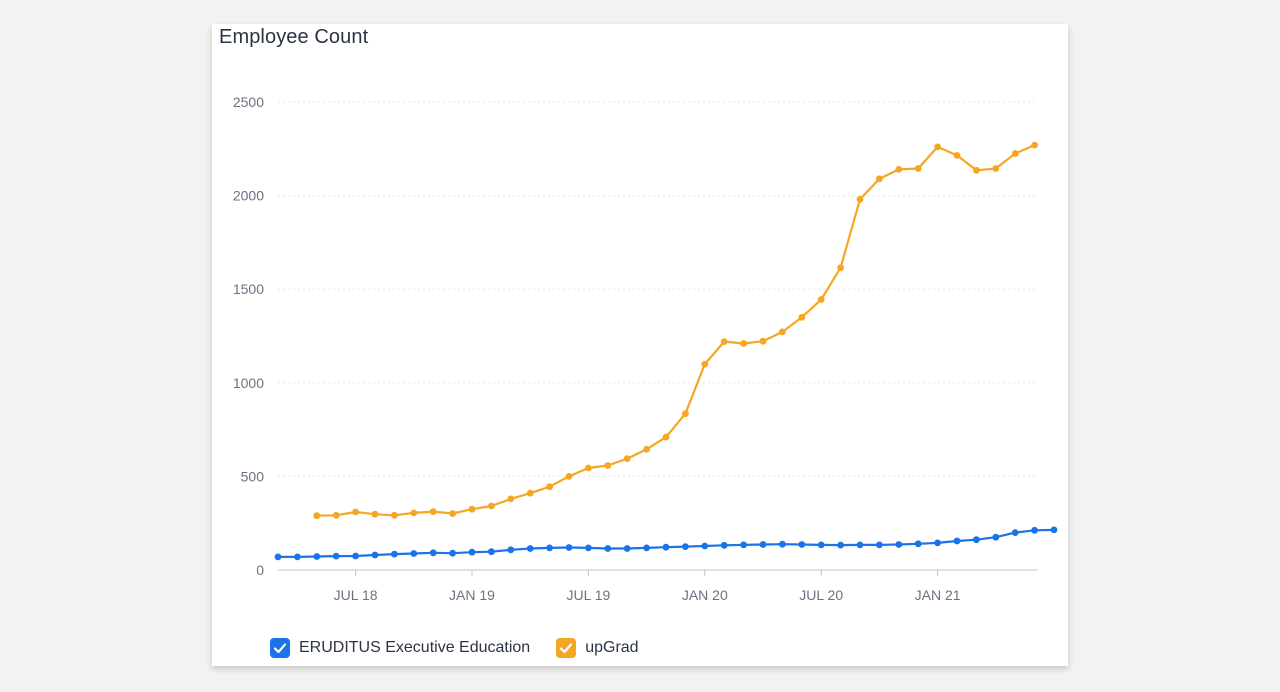  Describe the element at coordinates (415, 647) in the screenshot. I see `legend-label-eruditus: ERUDITUS Executive Education` at that location.